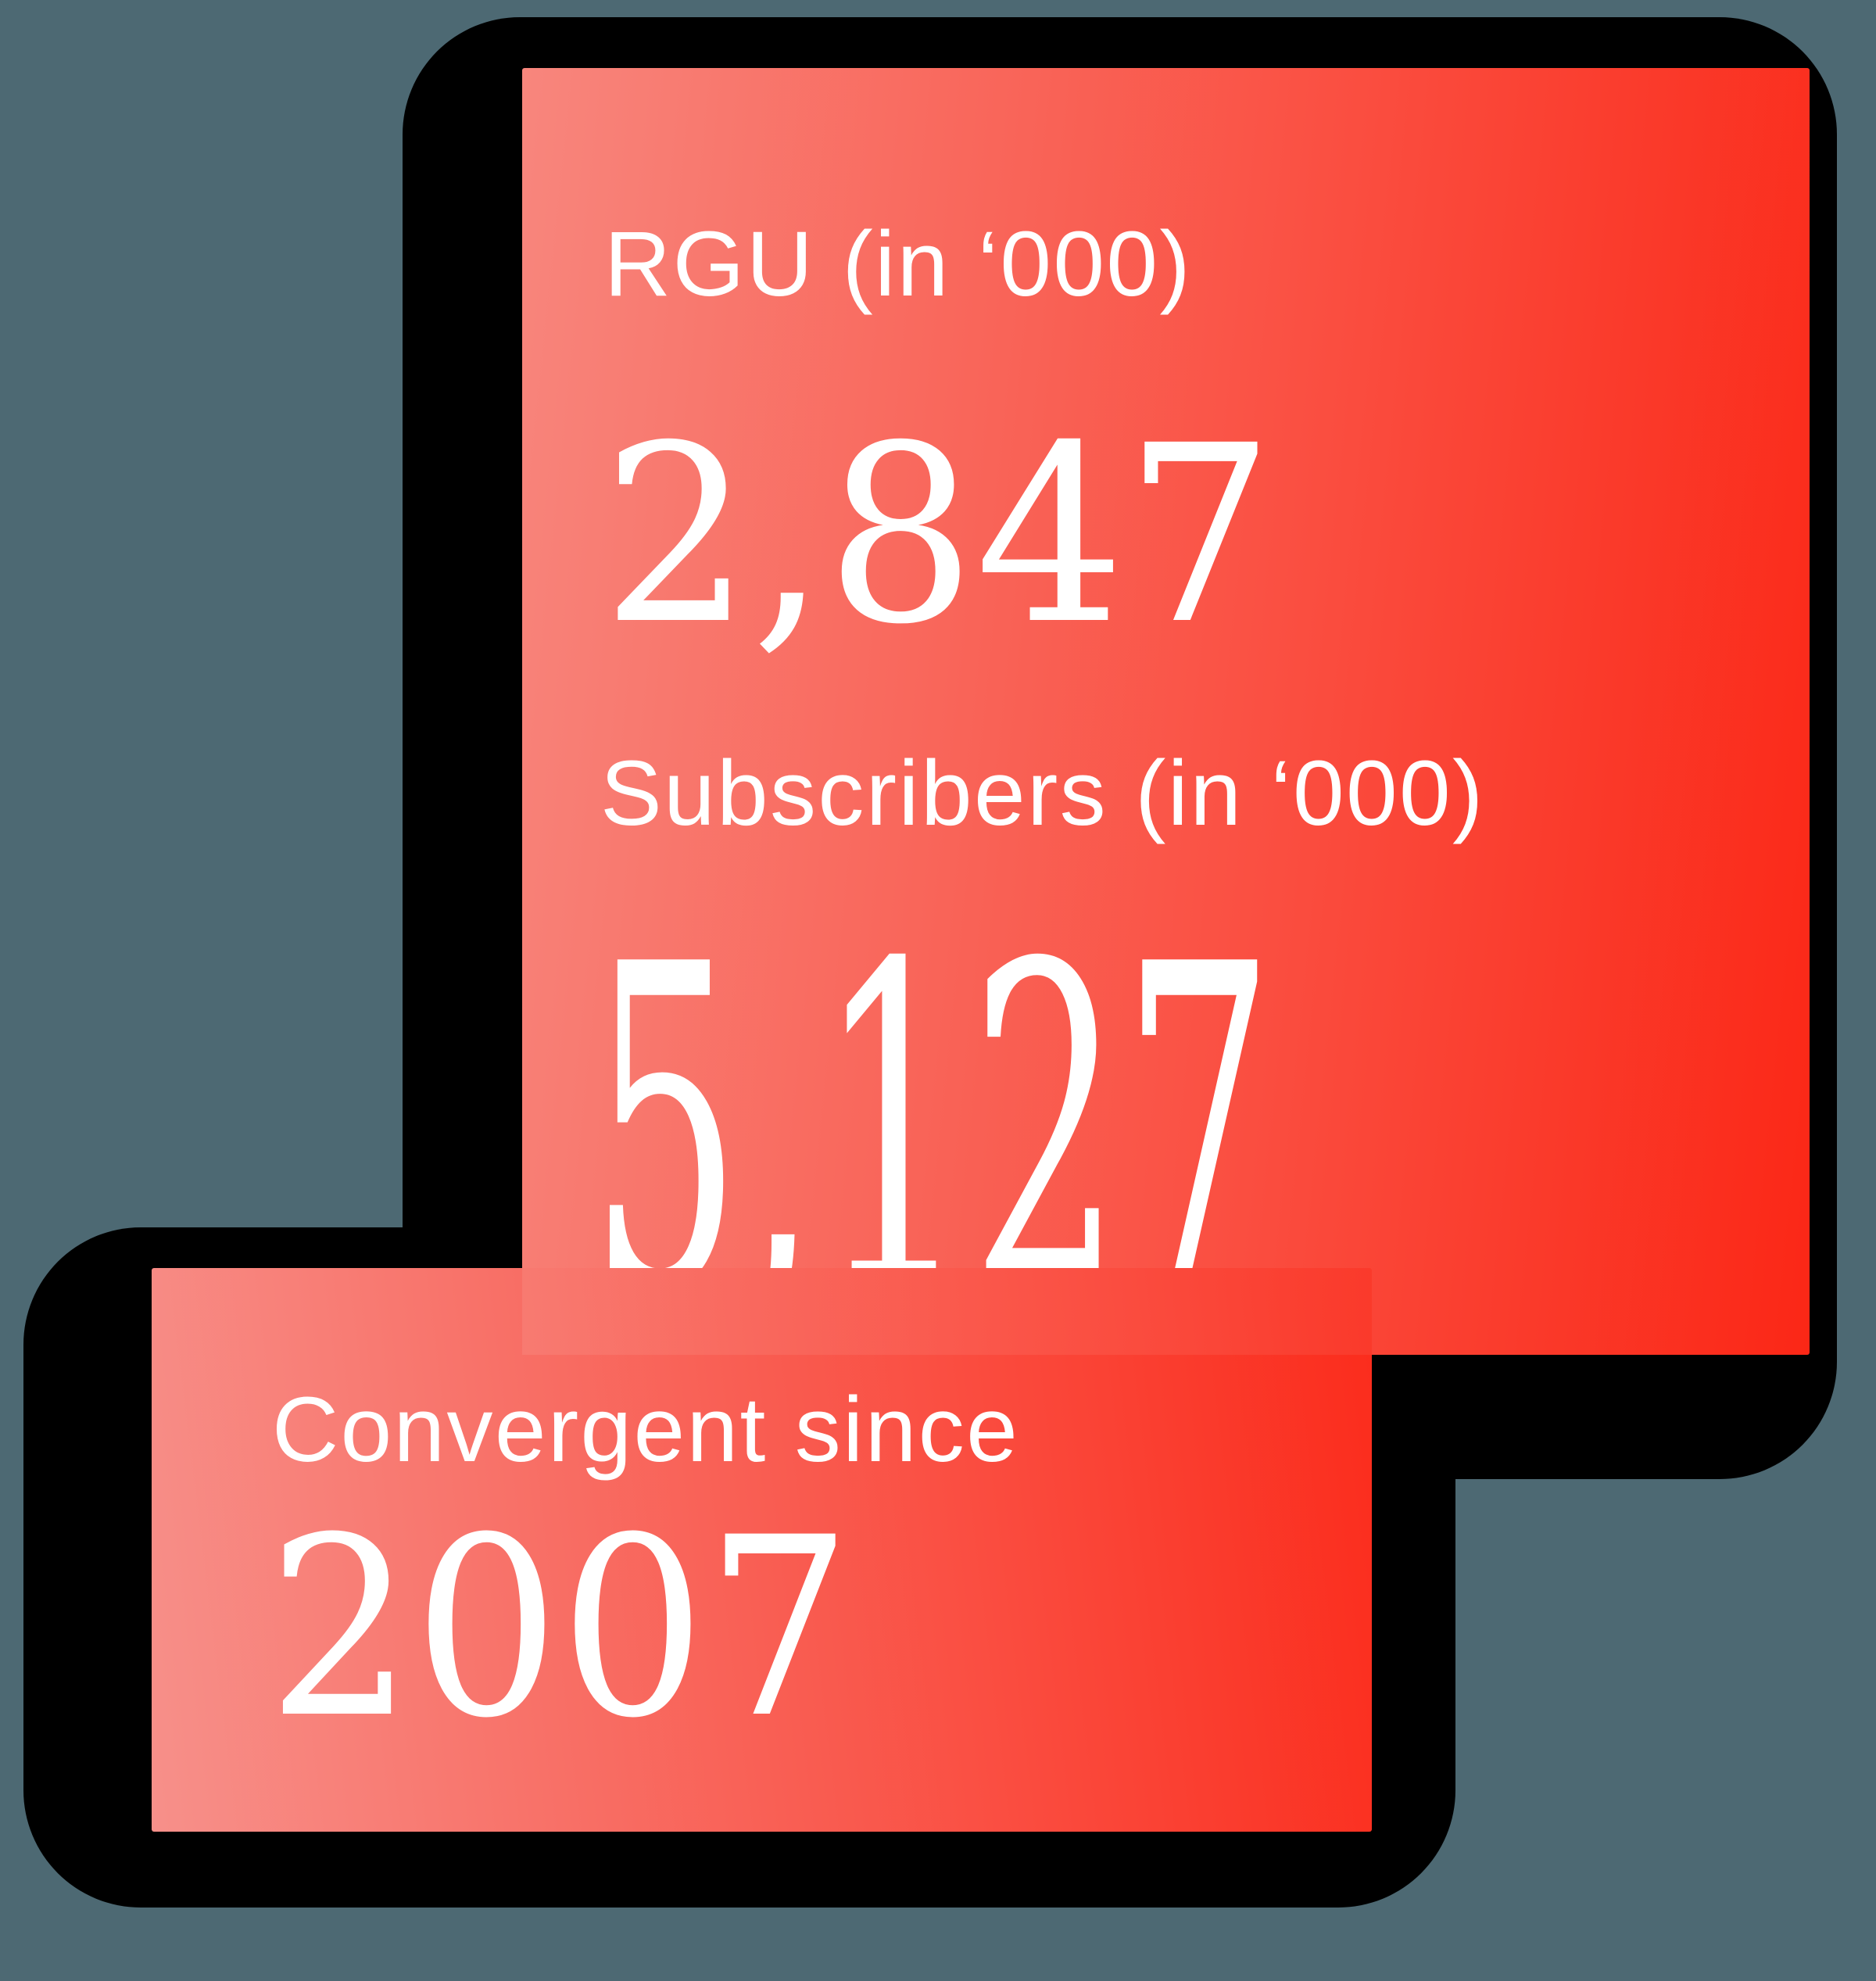  Describe the element at coordinates (646, 1429) in the screenshot. I see `convergent-label: Convergent since` at that location.